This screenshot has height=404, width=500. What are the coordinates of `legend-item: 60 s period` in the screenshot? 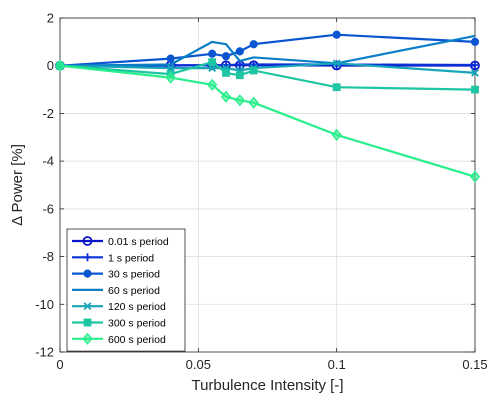 It's located at (116, 291).